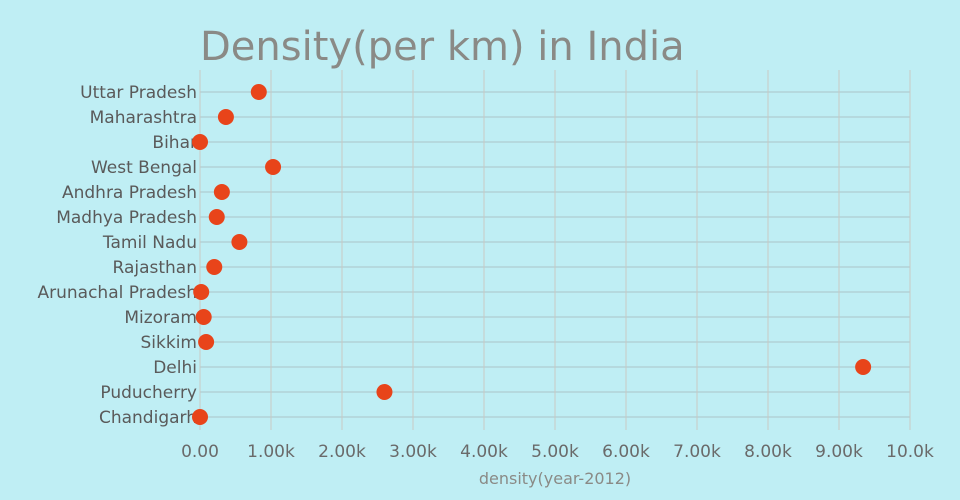  Describe the element at coordinates (148, 393) in the screenshot. I see `y-tick-label: Puducherry` at that location.